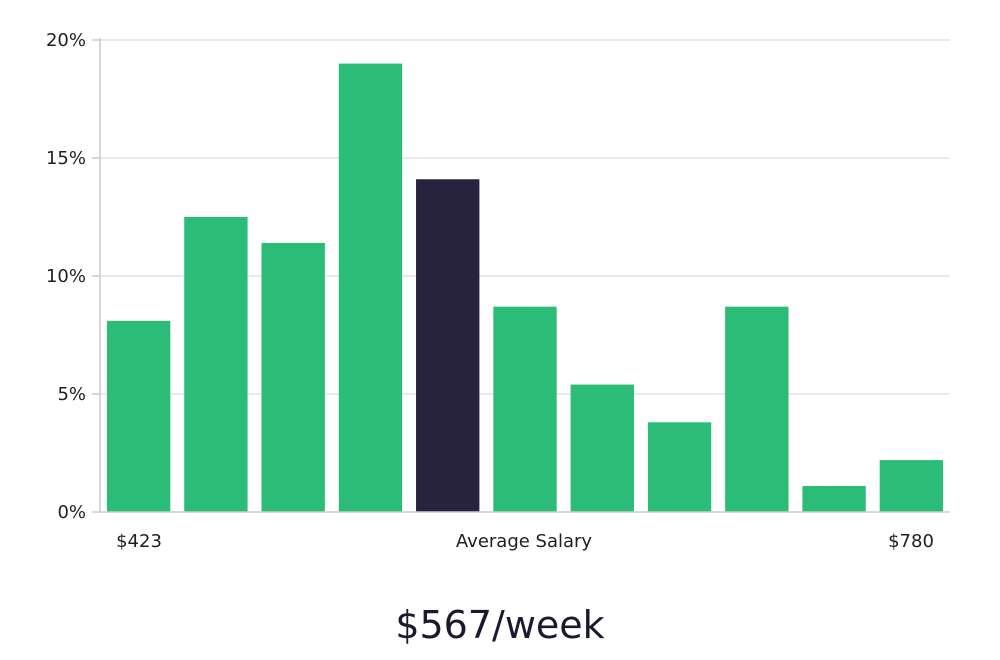 Image resolution: width=1000 pixels, height=660 pixels. What do you see at coordinates (524, 541) in the screenshot?
I see `x-label-center: Average Salary` at bounding box center [524, 541].